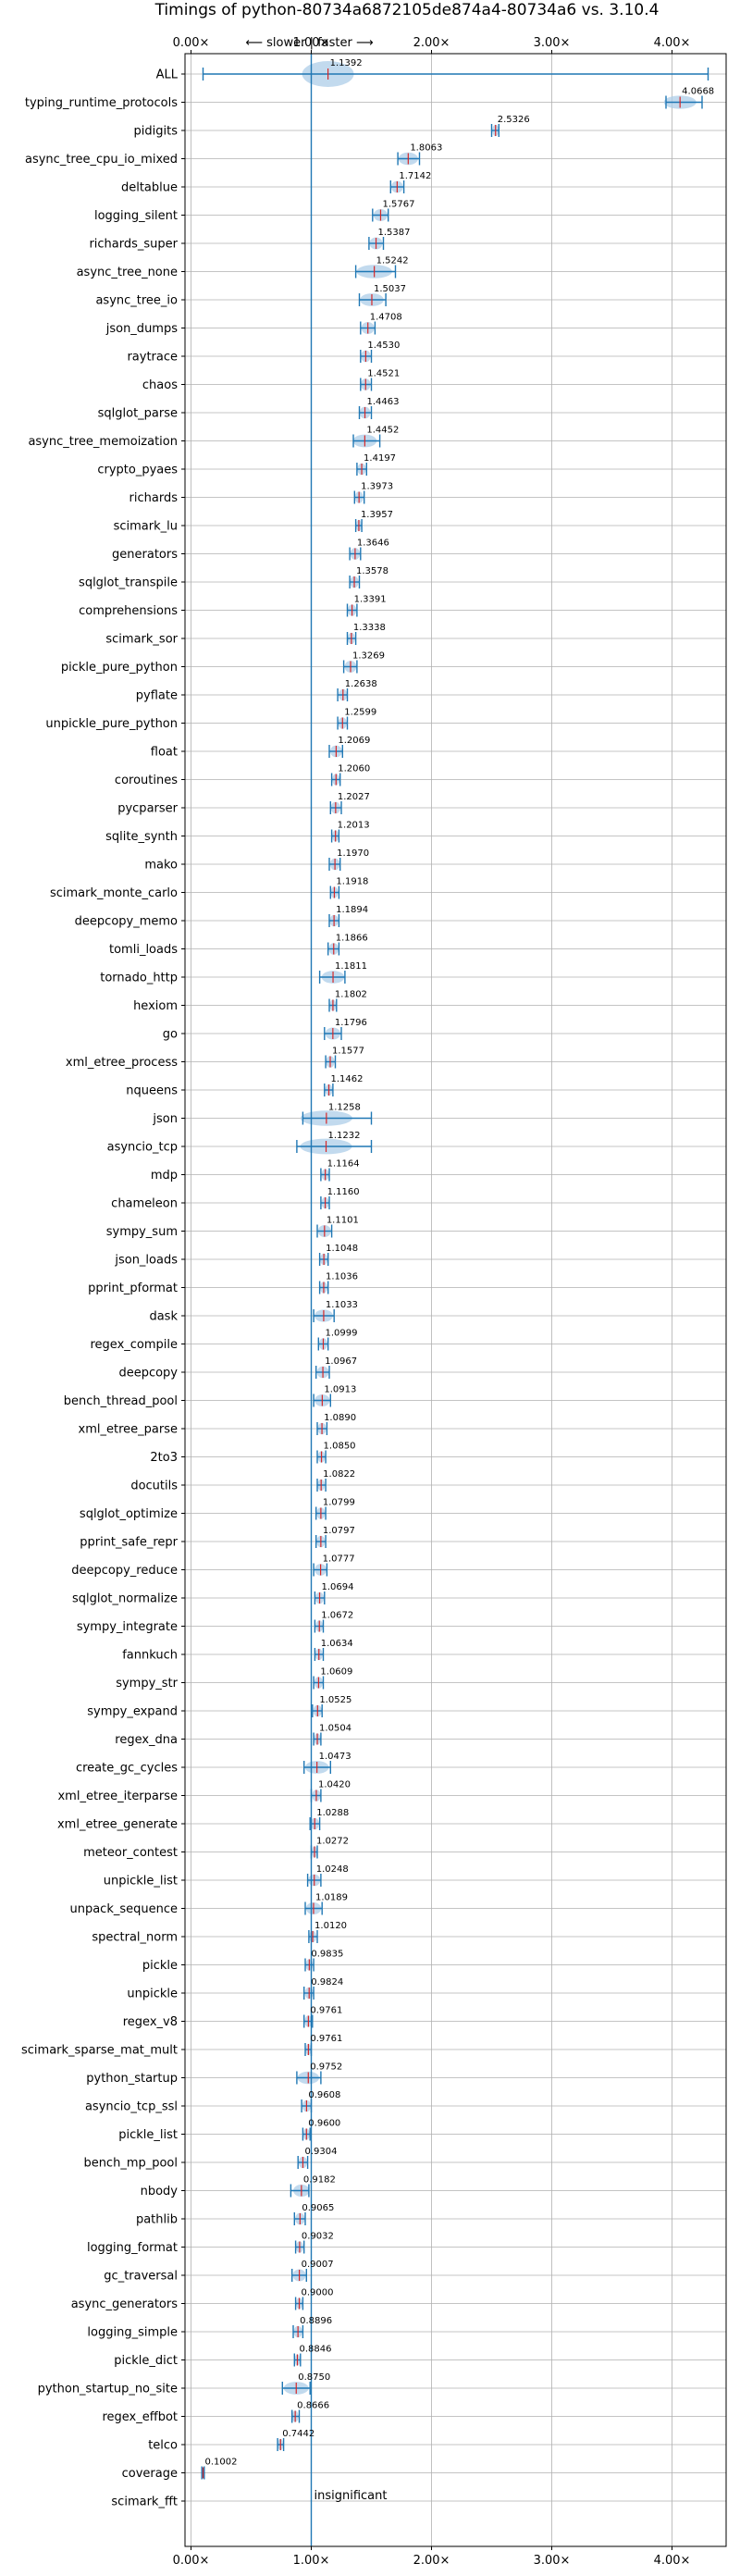 This screenshot has height=2576, width=740. What do you see at coordinates (131, 2107) in the screenshot?
I see `benchmark-label: asyncio_tcp_ssl` at bounding box center [131, 2107].